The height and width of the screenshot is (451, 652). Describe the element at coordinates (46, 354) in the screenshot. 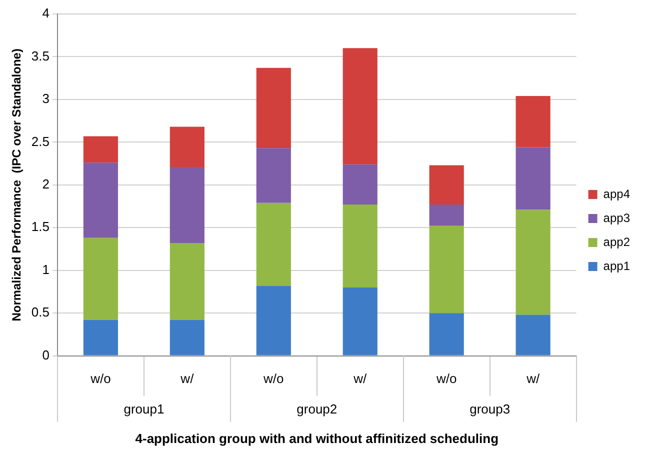

I see `y-tick-label: 0` at that location.